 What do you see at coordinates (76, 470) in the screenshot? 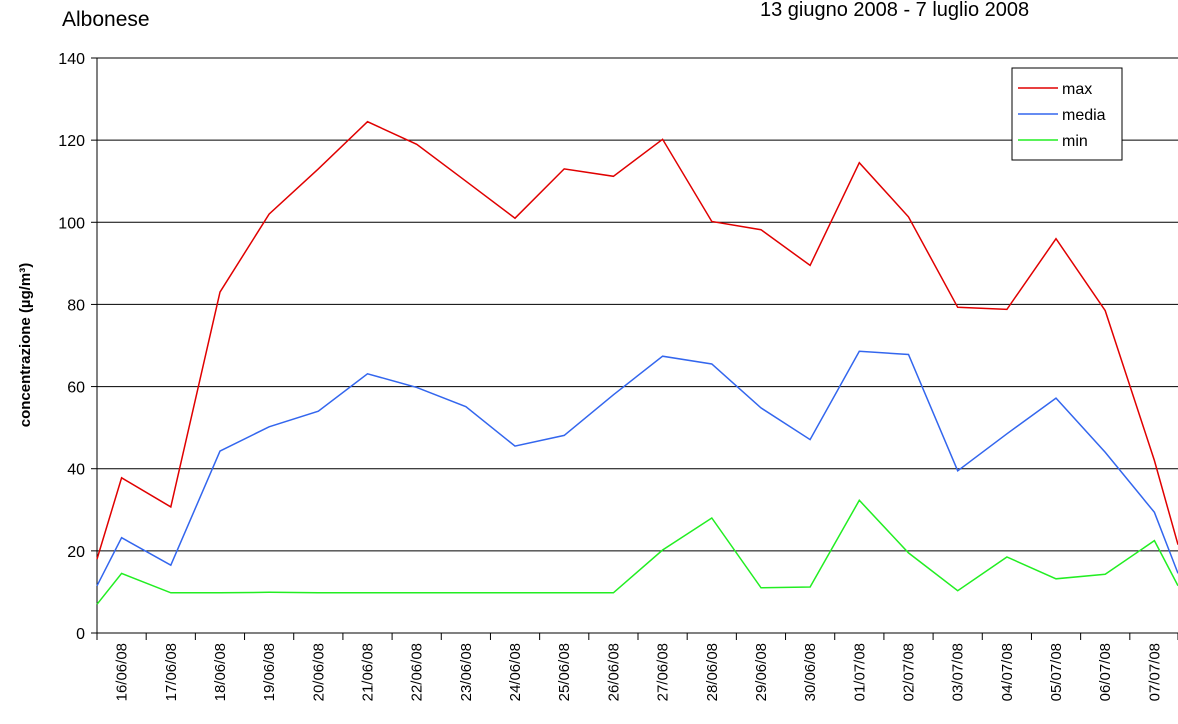
I see `y-tick-label: 40` at bounding box center [76, 470].